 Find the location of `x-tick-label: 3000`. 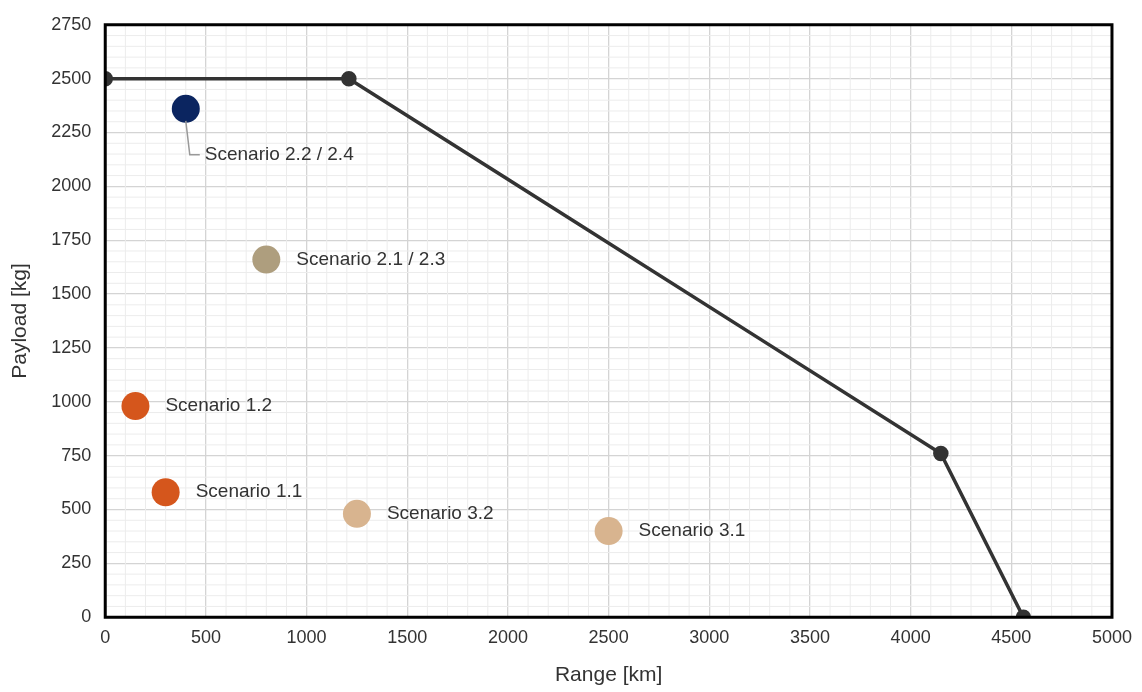

x-tick-label: 3000 is located at coordinates (709, 636).